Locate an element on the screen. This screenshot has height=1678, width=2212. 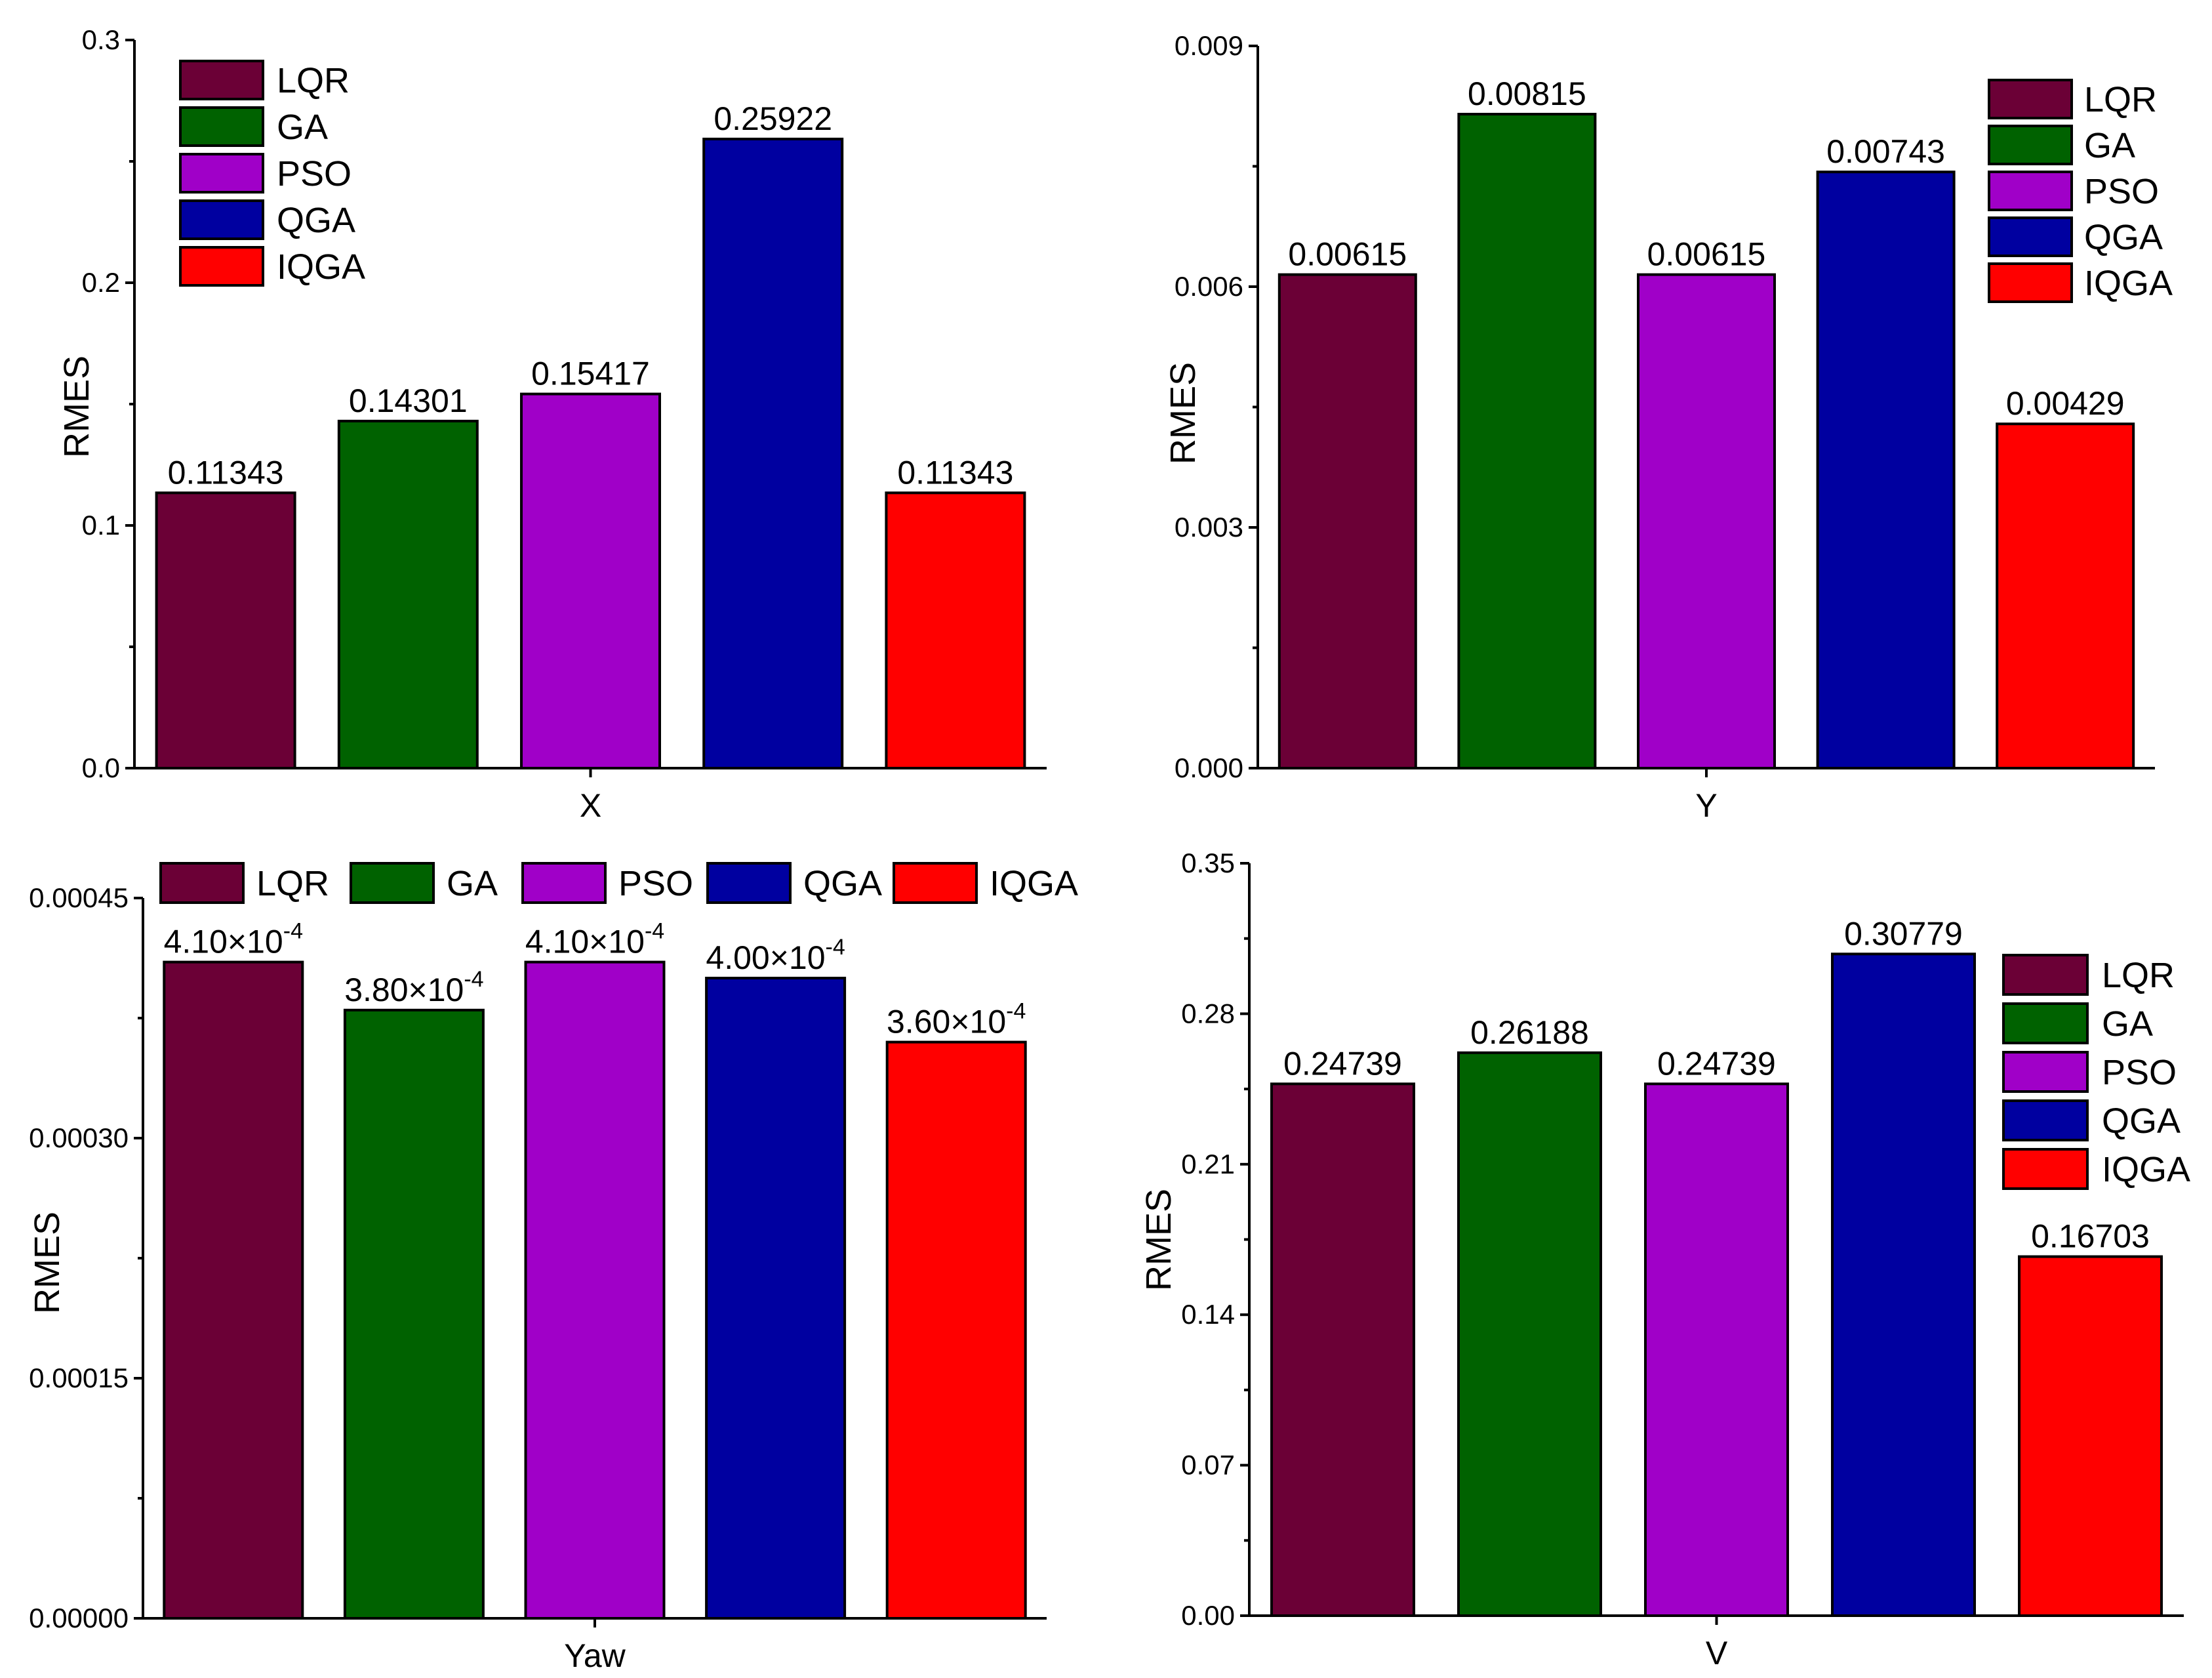
data-label: 0.15417 is located at coordinates (590, 374).